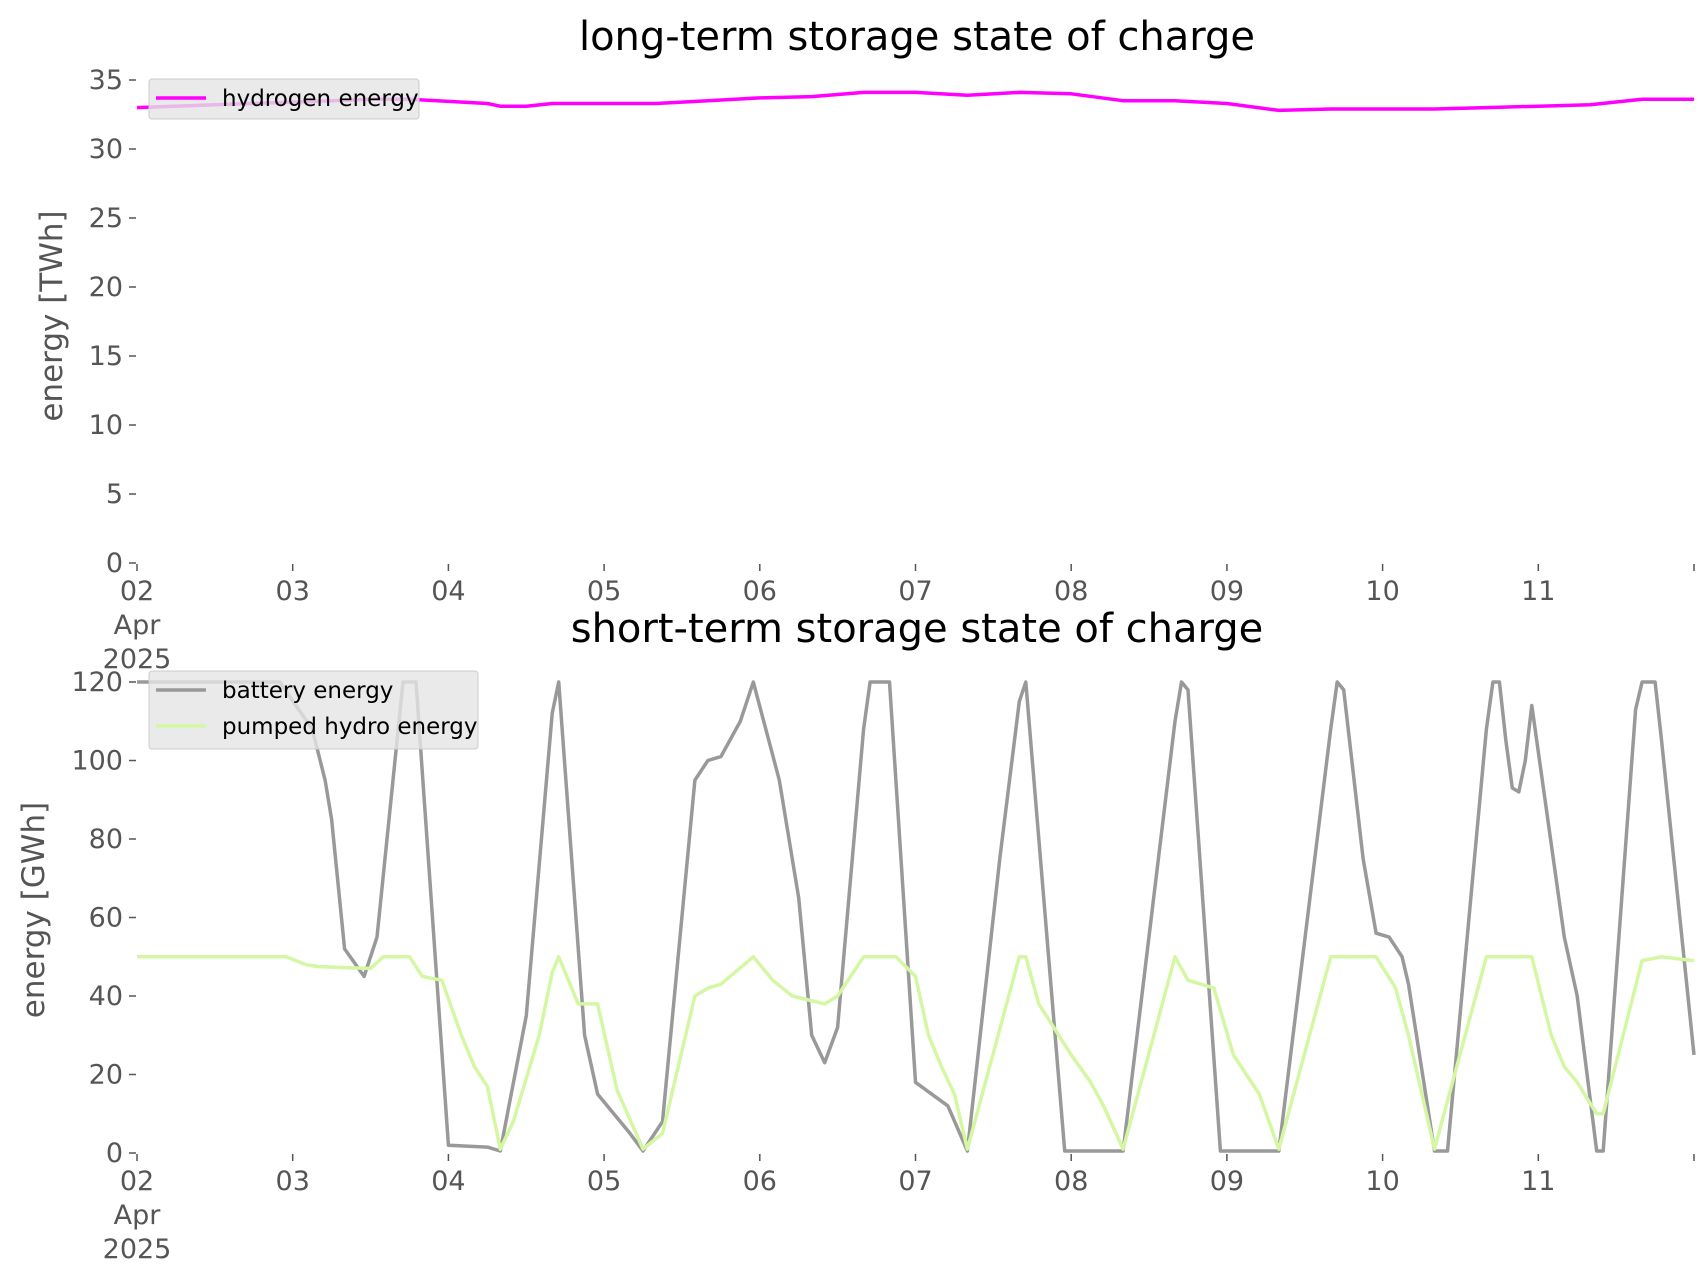 The height and width of the screenshot is (1277, 1706). What do you see at coordinates (97, 682) in the screenshot?
I see `y-tick-label: 120` at bounding box center [97, 682].